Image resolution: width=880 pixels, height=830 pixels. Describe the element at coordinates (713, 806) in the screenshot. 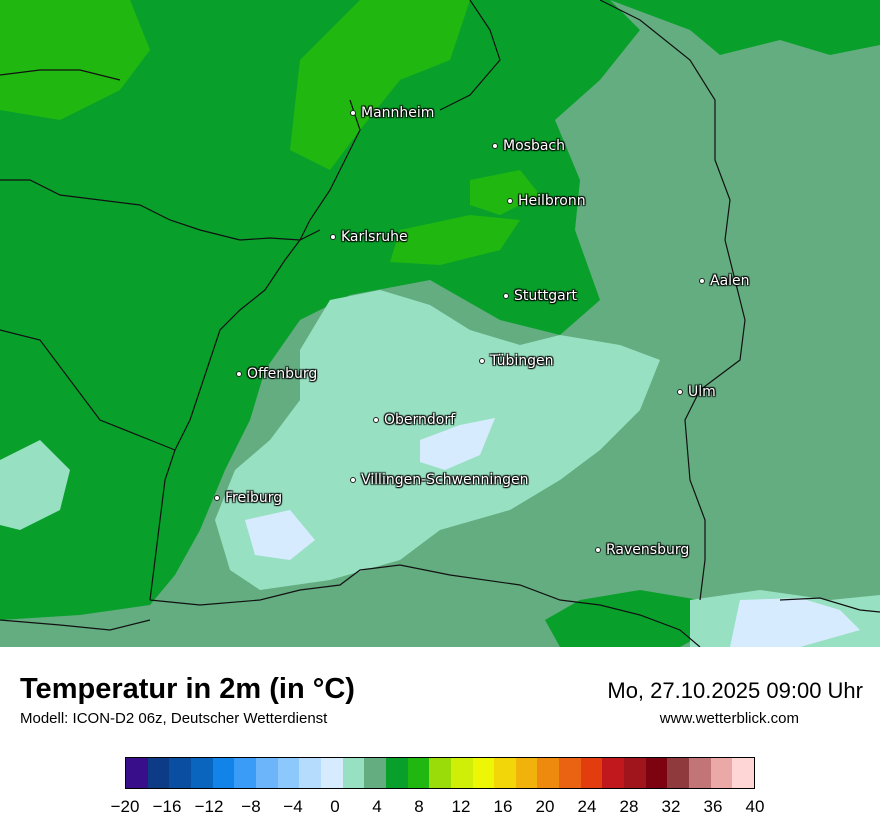

I see `legend-tick-label: 36` at that location.